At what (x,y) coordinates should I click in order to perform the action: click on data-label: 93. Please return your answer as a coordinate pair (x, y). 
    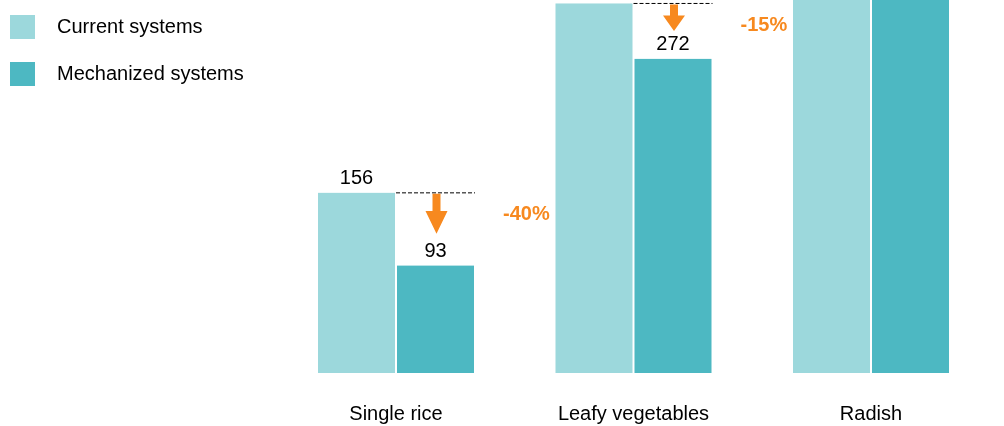
    Looking at the image, I should click on (435, 249).